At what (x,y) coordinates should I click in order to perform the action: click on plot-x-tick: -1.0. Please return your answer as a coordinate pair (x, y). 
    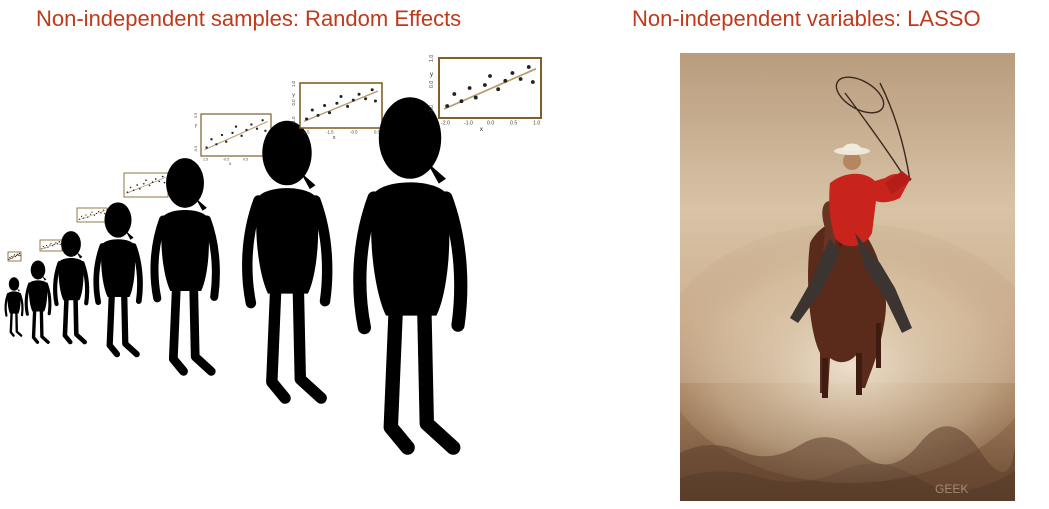
    Looking at the image, I should click on (468, 124).